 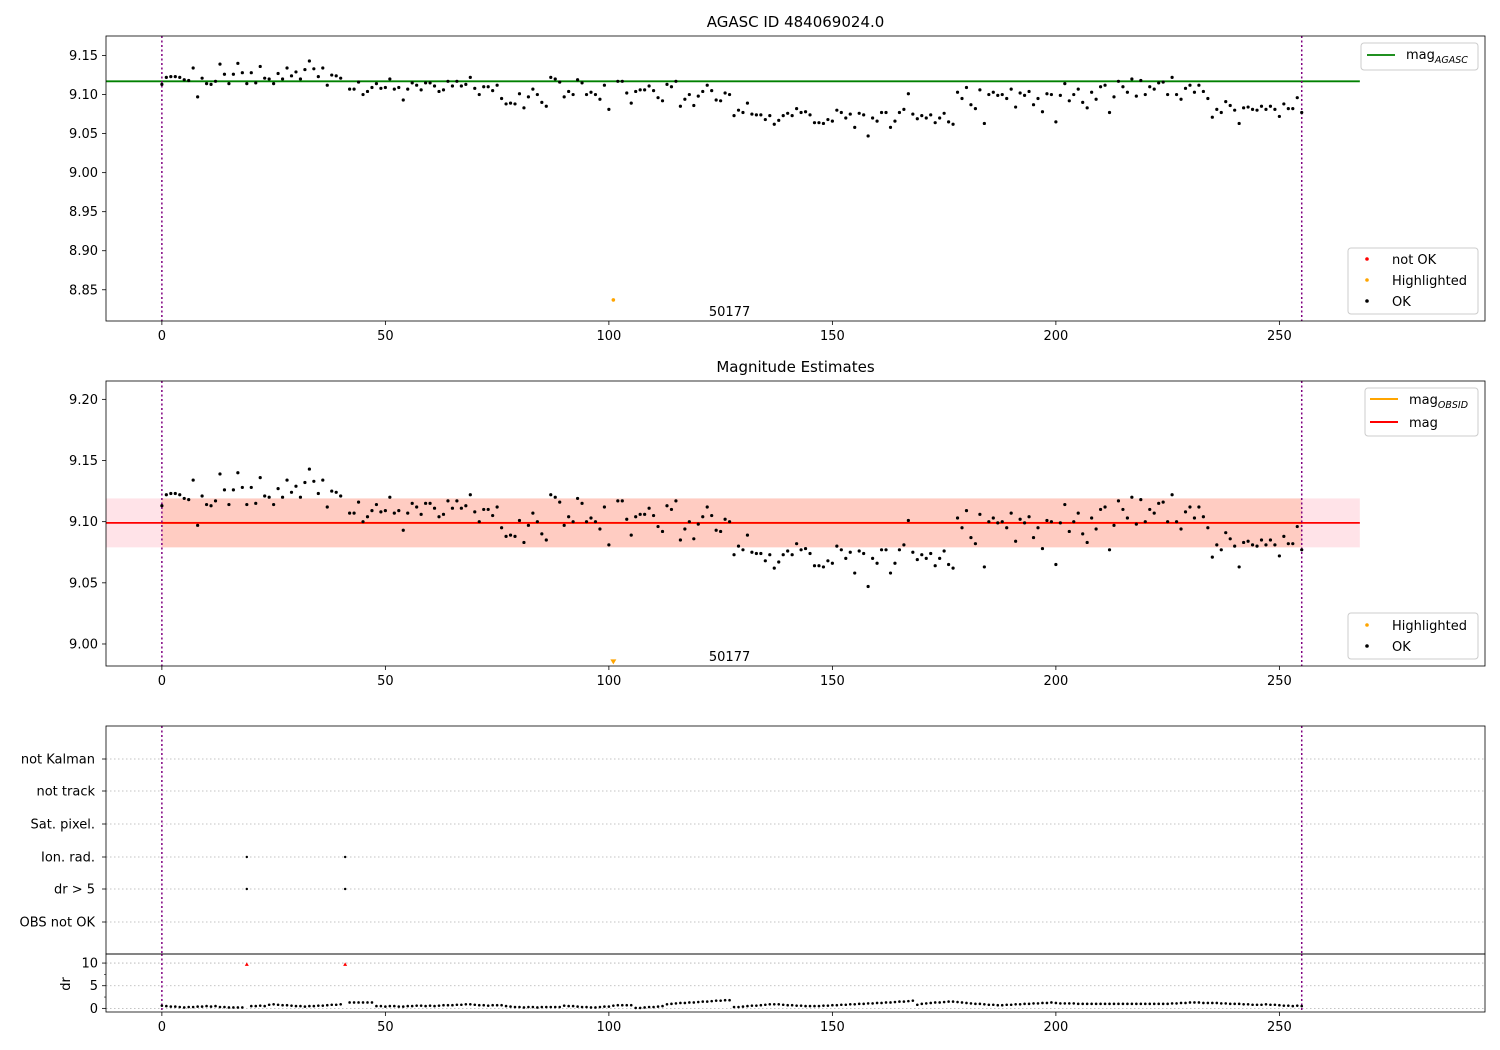 What do you see at coordinates (608, 1027) in the screenshot?
I see `x-tick-label: 100` at bounding box center [608, 1027].